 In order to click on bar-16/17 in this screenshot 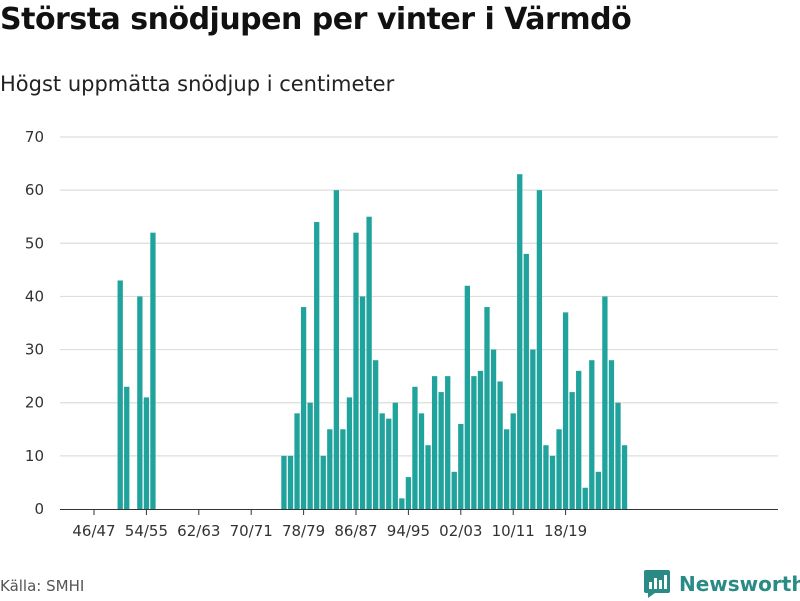, I will do `click(552, 482)`.